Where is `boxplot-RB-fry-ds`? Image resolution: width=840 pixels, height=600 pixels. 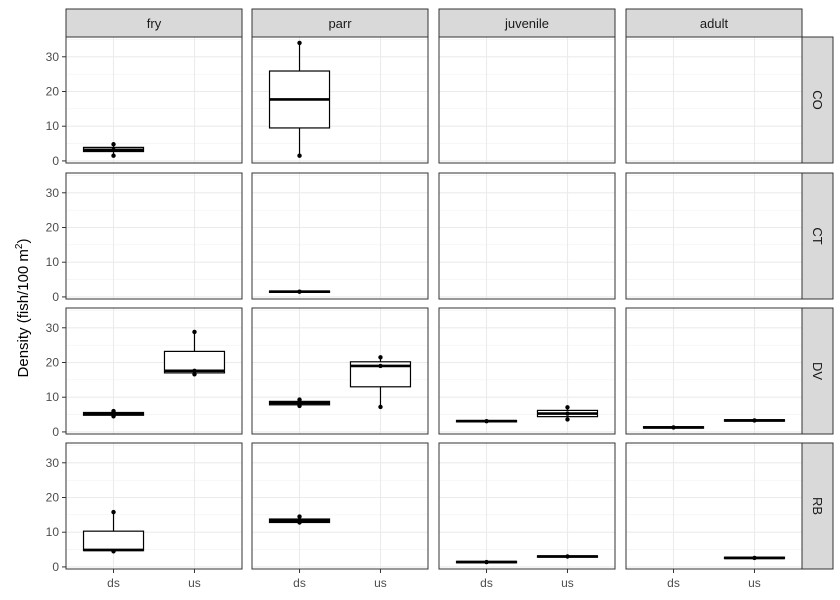 boxplot-RB-fry-ds is located at coordinates (113, 531).